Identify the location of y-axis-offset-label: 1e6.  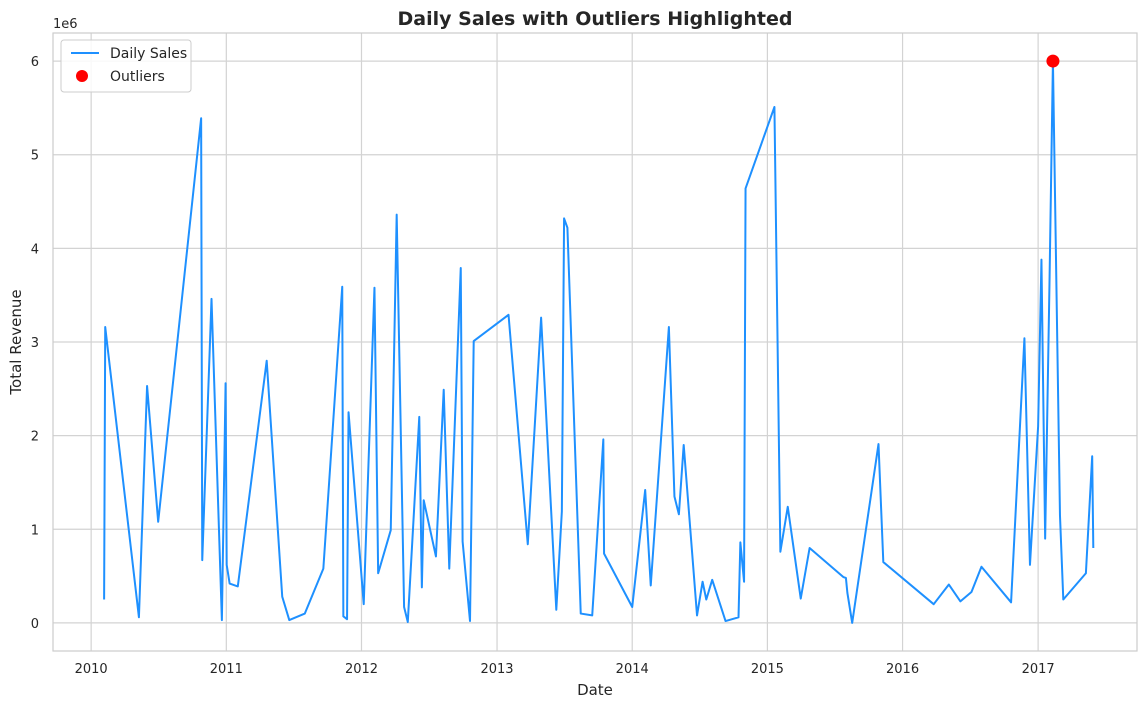
(65, 24).